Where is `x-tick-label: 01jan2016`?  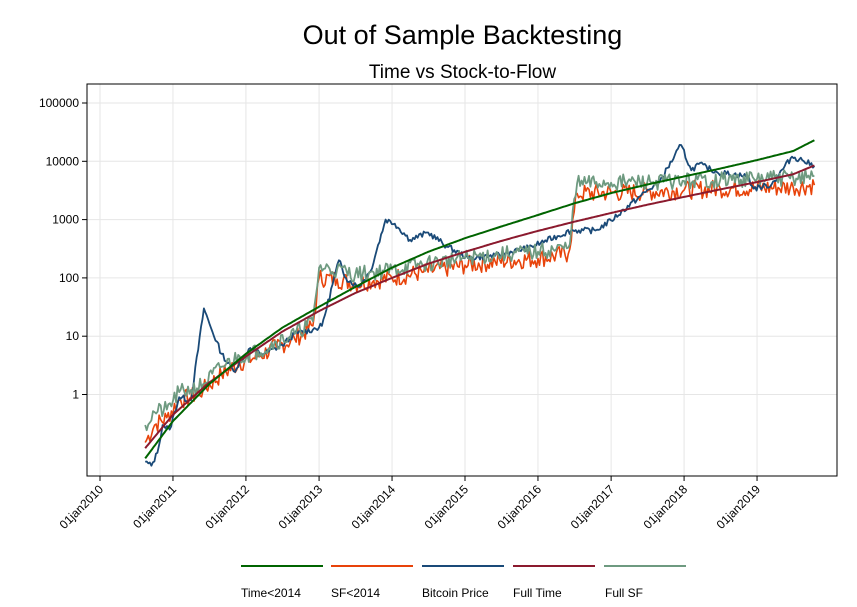 x-tick-label: 01jan2016 is located at coordinates (520, 507).